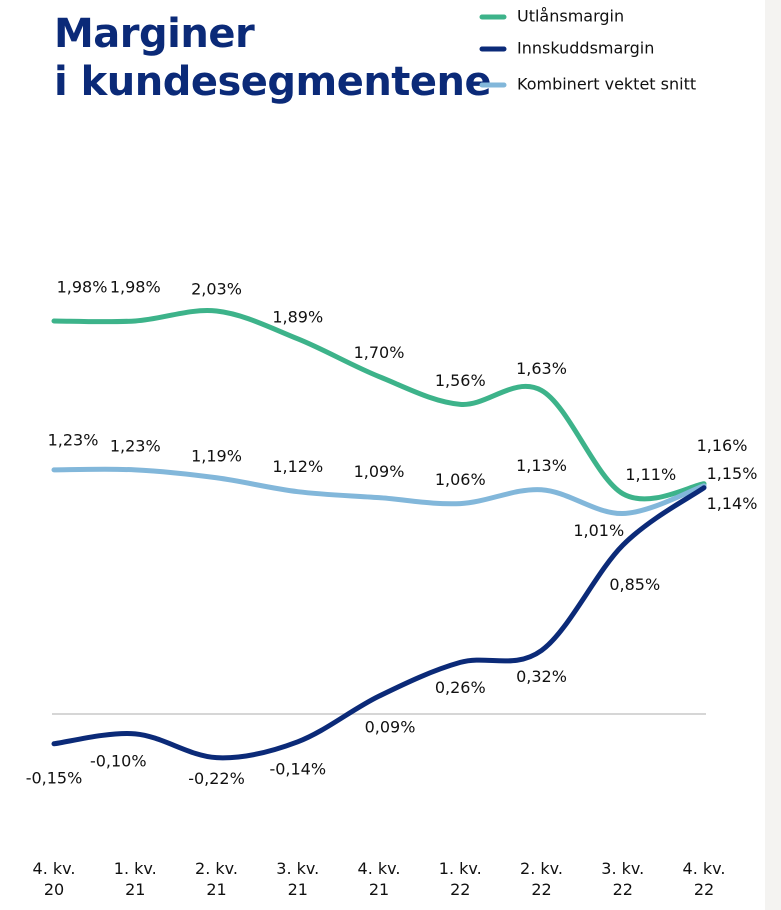 The width and height of the screenshot is (781, 910). Describe the element at coordinates (379, 879) in the screenshot. I see `x-tick-label: 4. kv. 21` at that location.